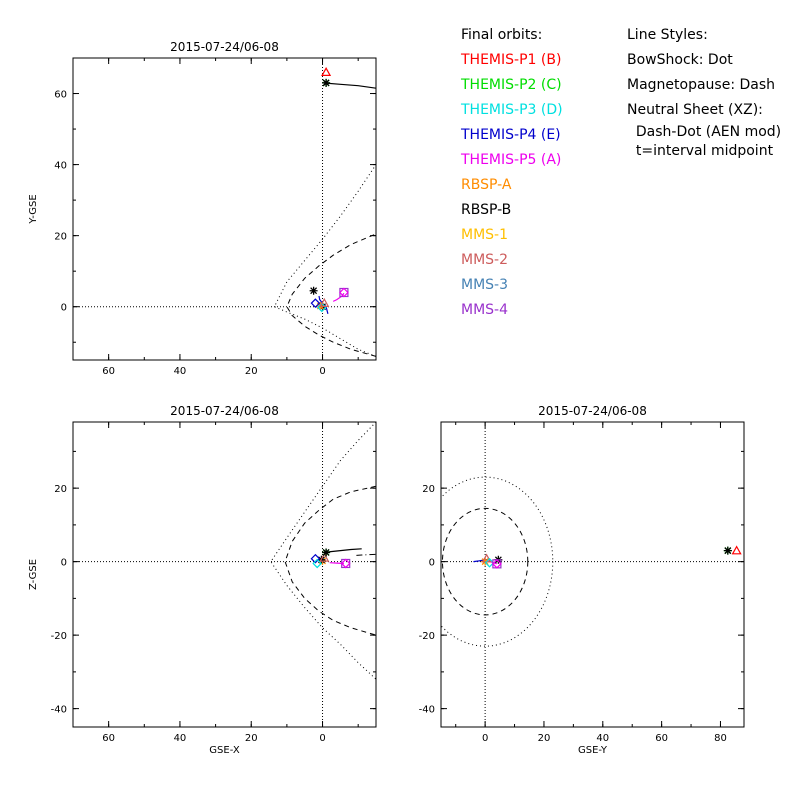 The image size is (800, 800). I want to click on legend-item-themis-p4: THEMIS-P4 (E), so click(511, 135).